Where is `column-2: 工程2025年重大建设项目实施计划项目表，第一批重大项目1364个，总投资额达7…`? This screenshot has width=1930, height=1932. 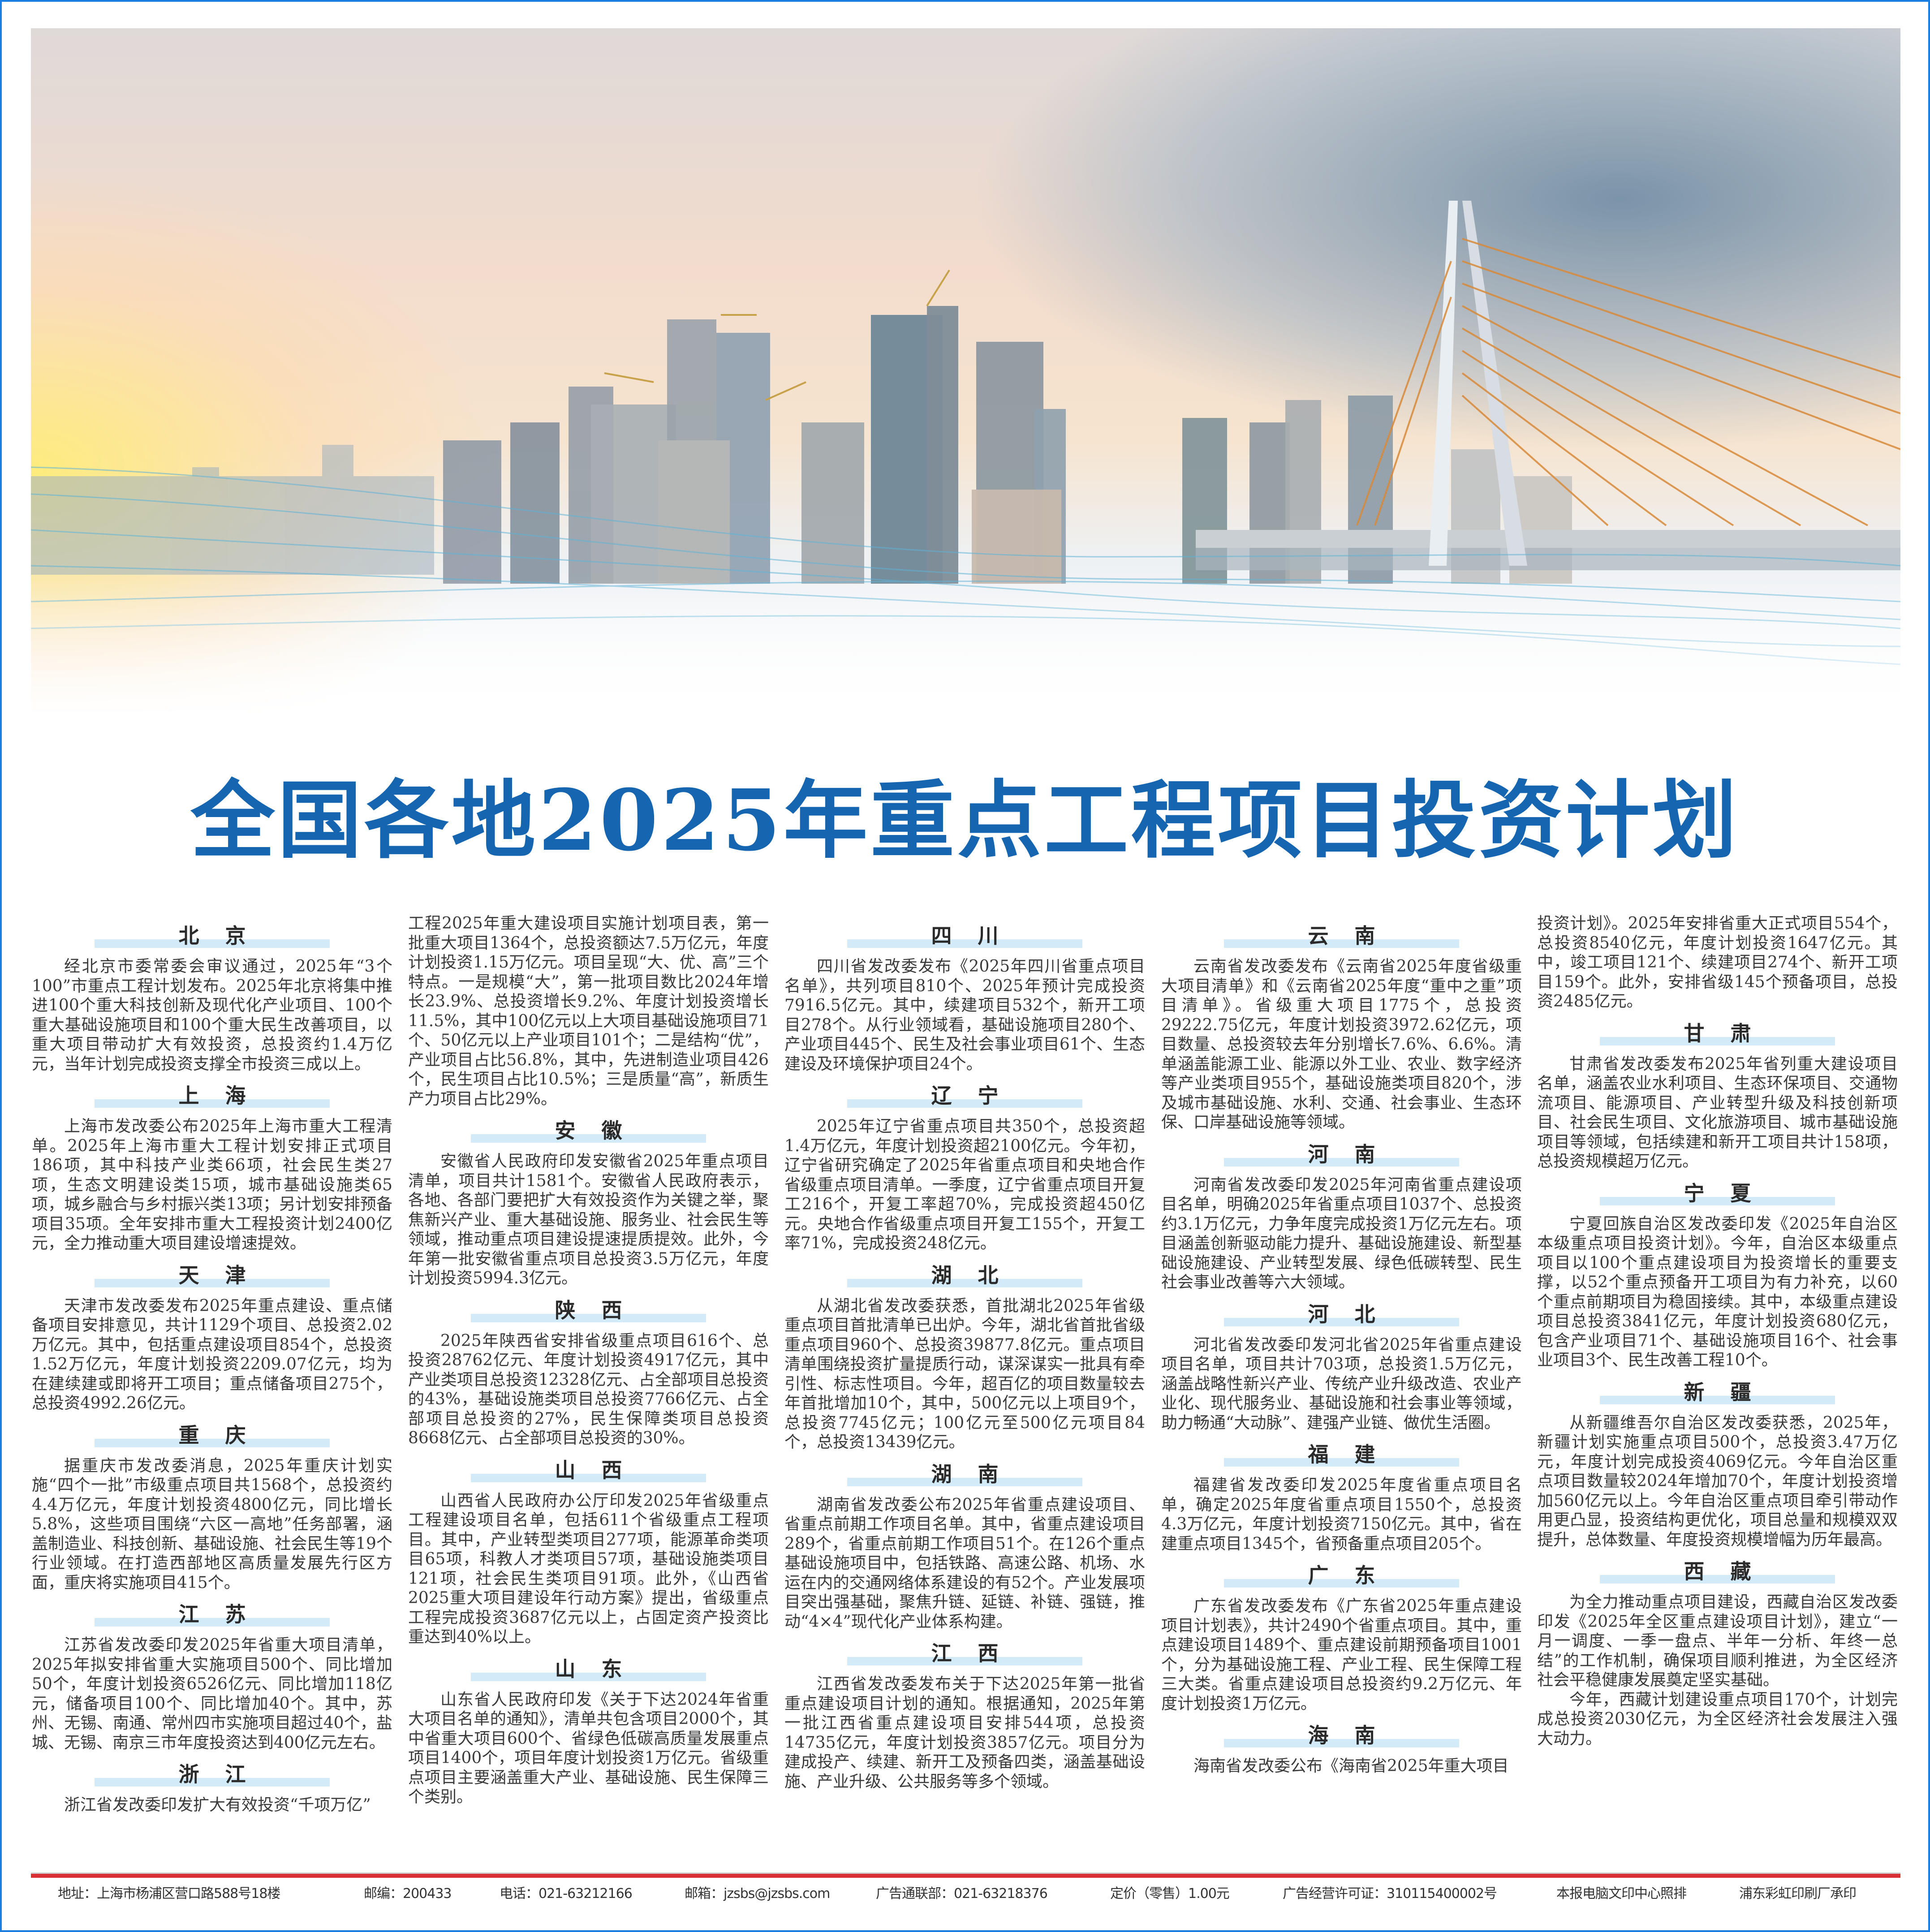
column-2: 工程2025年重大建设项目实施计划项目表，第一批重大项目1364个，总投资额达7… is located at coordinates (588, 1360).